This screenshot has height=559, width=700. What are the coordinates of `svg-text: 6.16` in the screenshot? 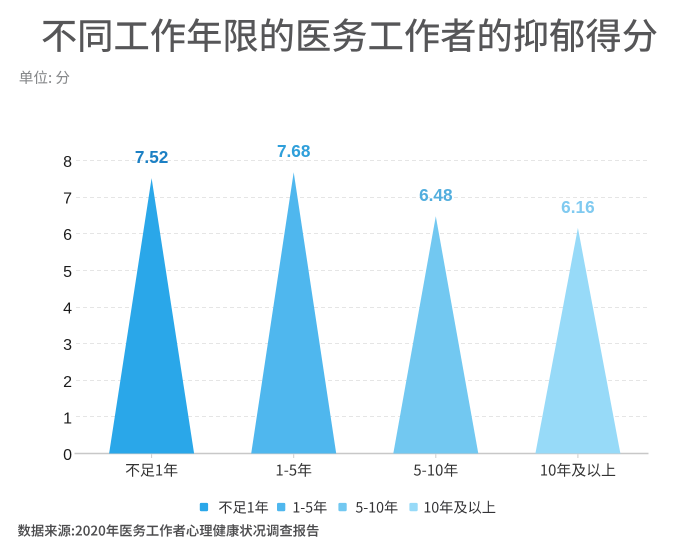 It's located at (577, 207).